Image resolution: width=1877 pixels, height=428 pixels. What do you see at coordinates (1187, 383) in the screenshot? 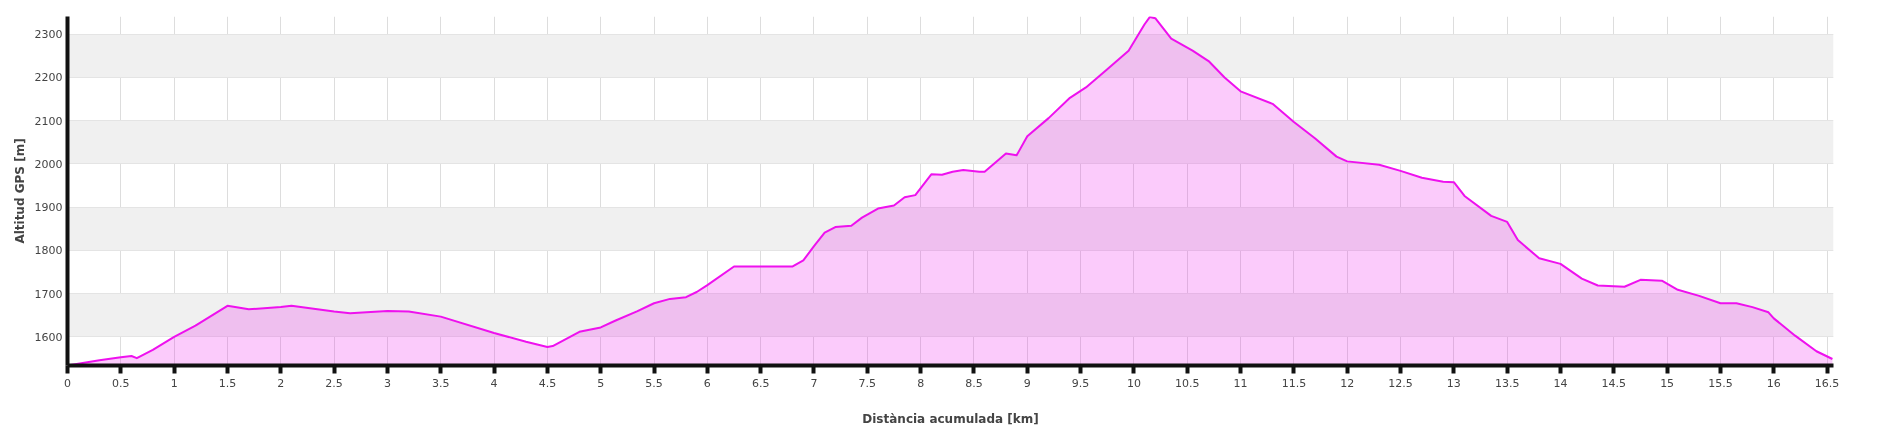
I see `x-tick-label: 10.5` at bounding box center [1187, 383].